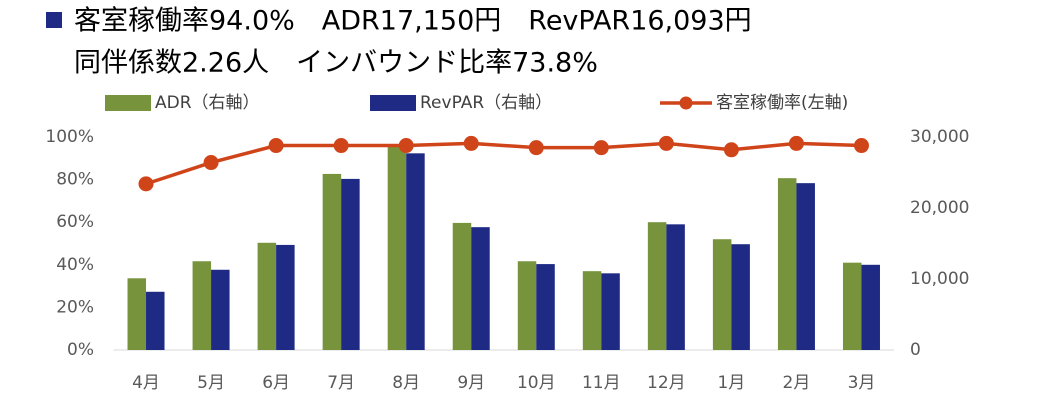  I want to click on x-tick-label: 10月, so click(536, 383).